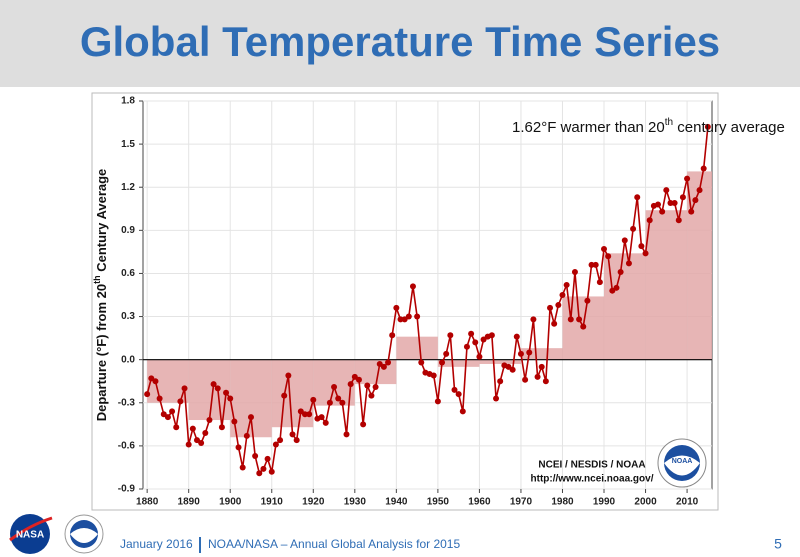  I want to click on x-tick-label: 1980, so click(562, 502).